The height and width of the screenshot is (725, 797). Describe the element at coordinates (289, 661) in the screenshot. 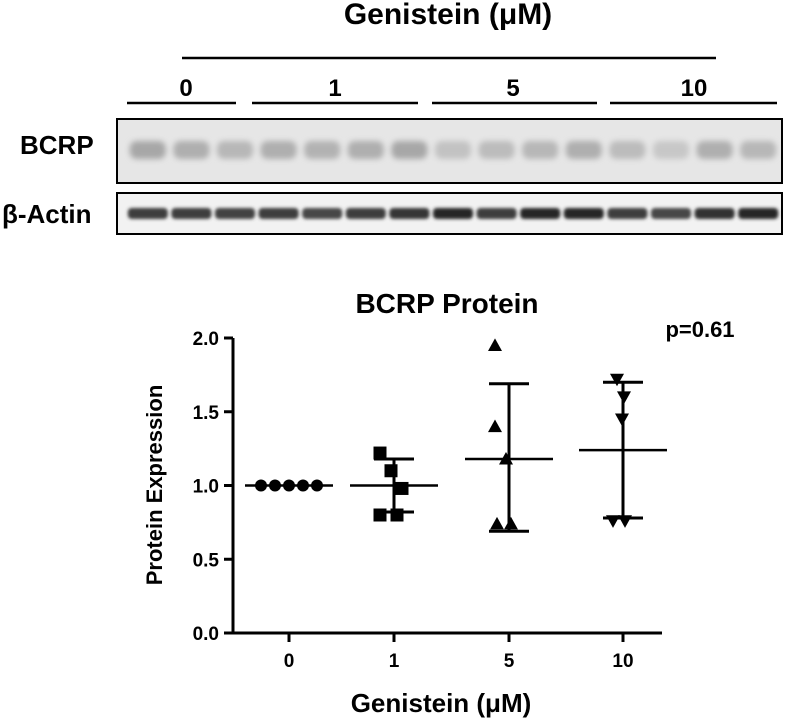

I see `x-tick-label: 0` at that location.